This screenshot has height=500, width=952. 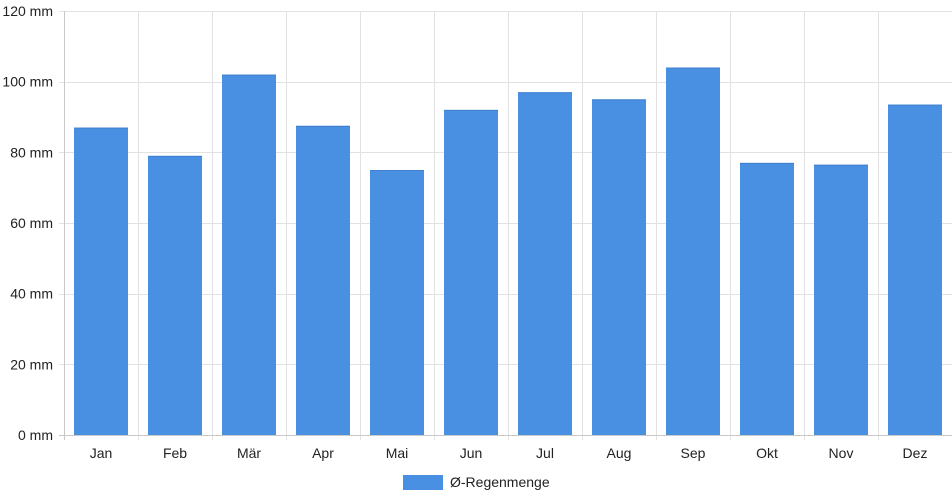 What do you see at coordinates (500, 482) in the screenshot?
I see `legend-label: Ø-Regenmenge` at bounding box center [500, 482].